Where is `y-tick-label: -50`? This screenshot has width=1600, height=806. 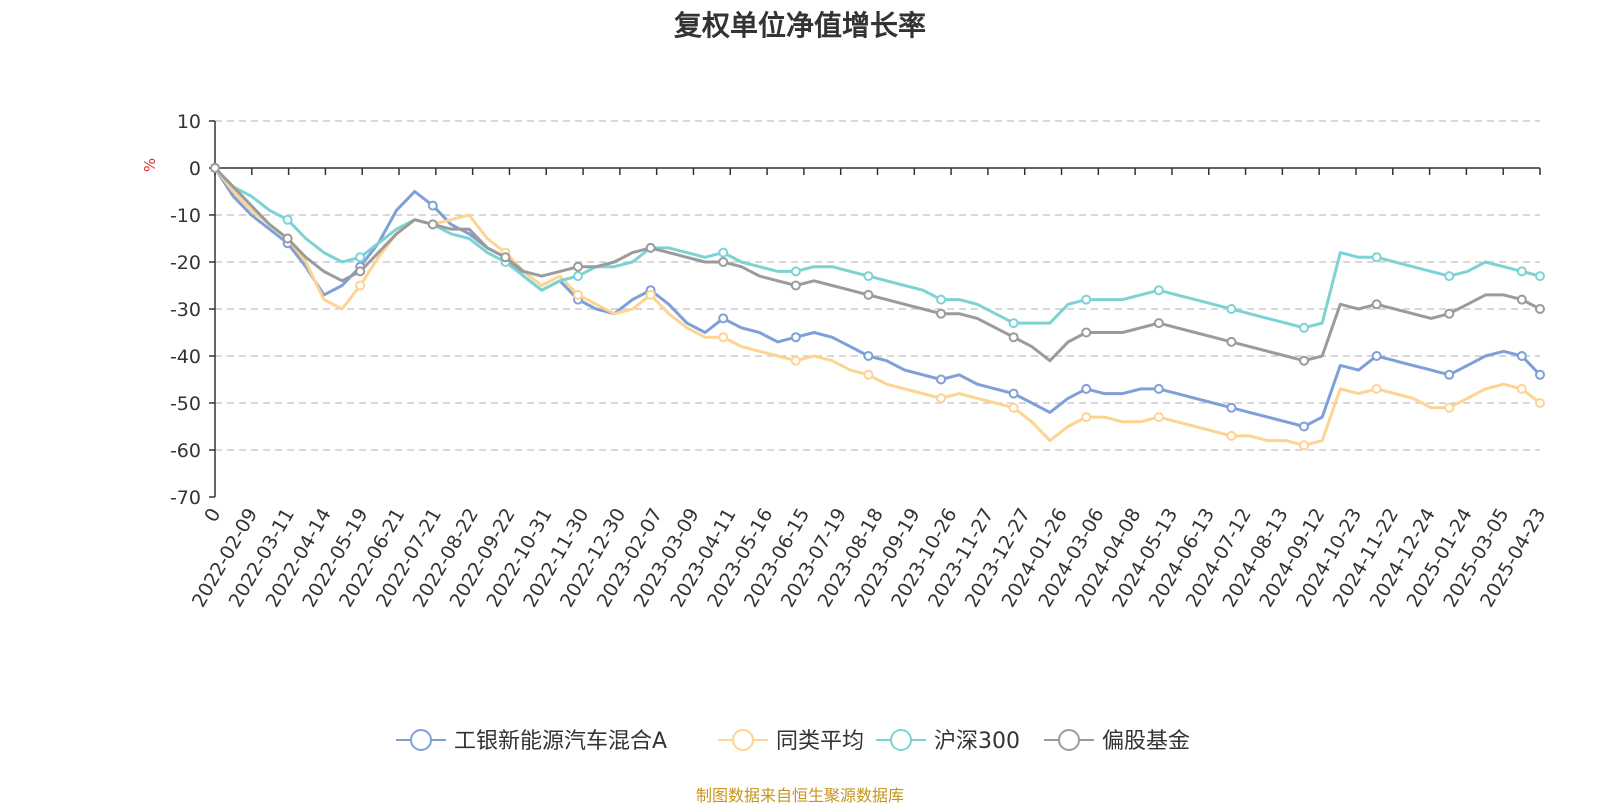 y-tick-label: -50 is located at coordinates (185, 404).